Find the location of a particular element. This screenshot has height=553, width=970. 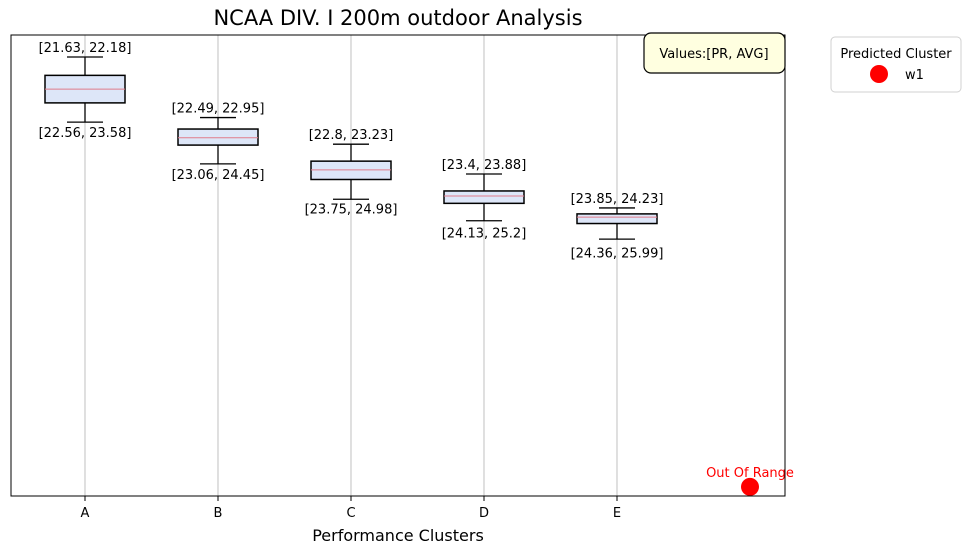

legend: Predicted Cluster w1 is located at coordinates (896, 64).